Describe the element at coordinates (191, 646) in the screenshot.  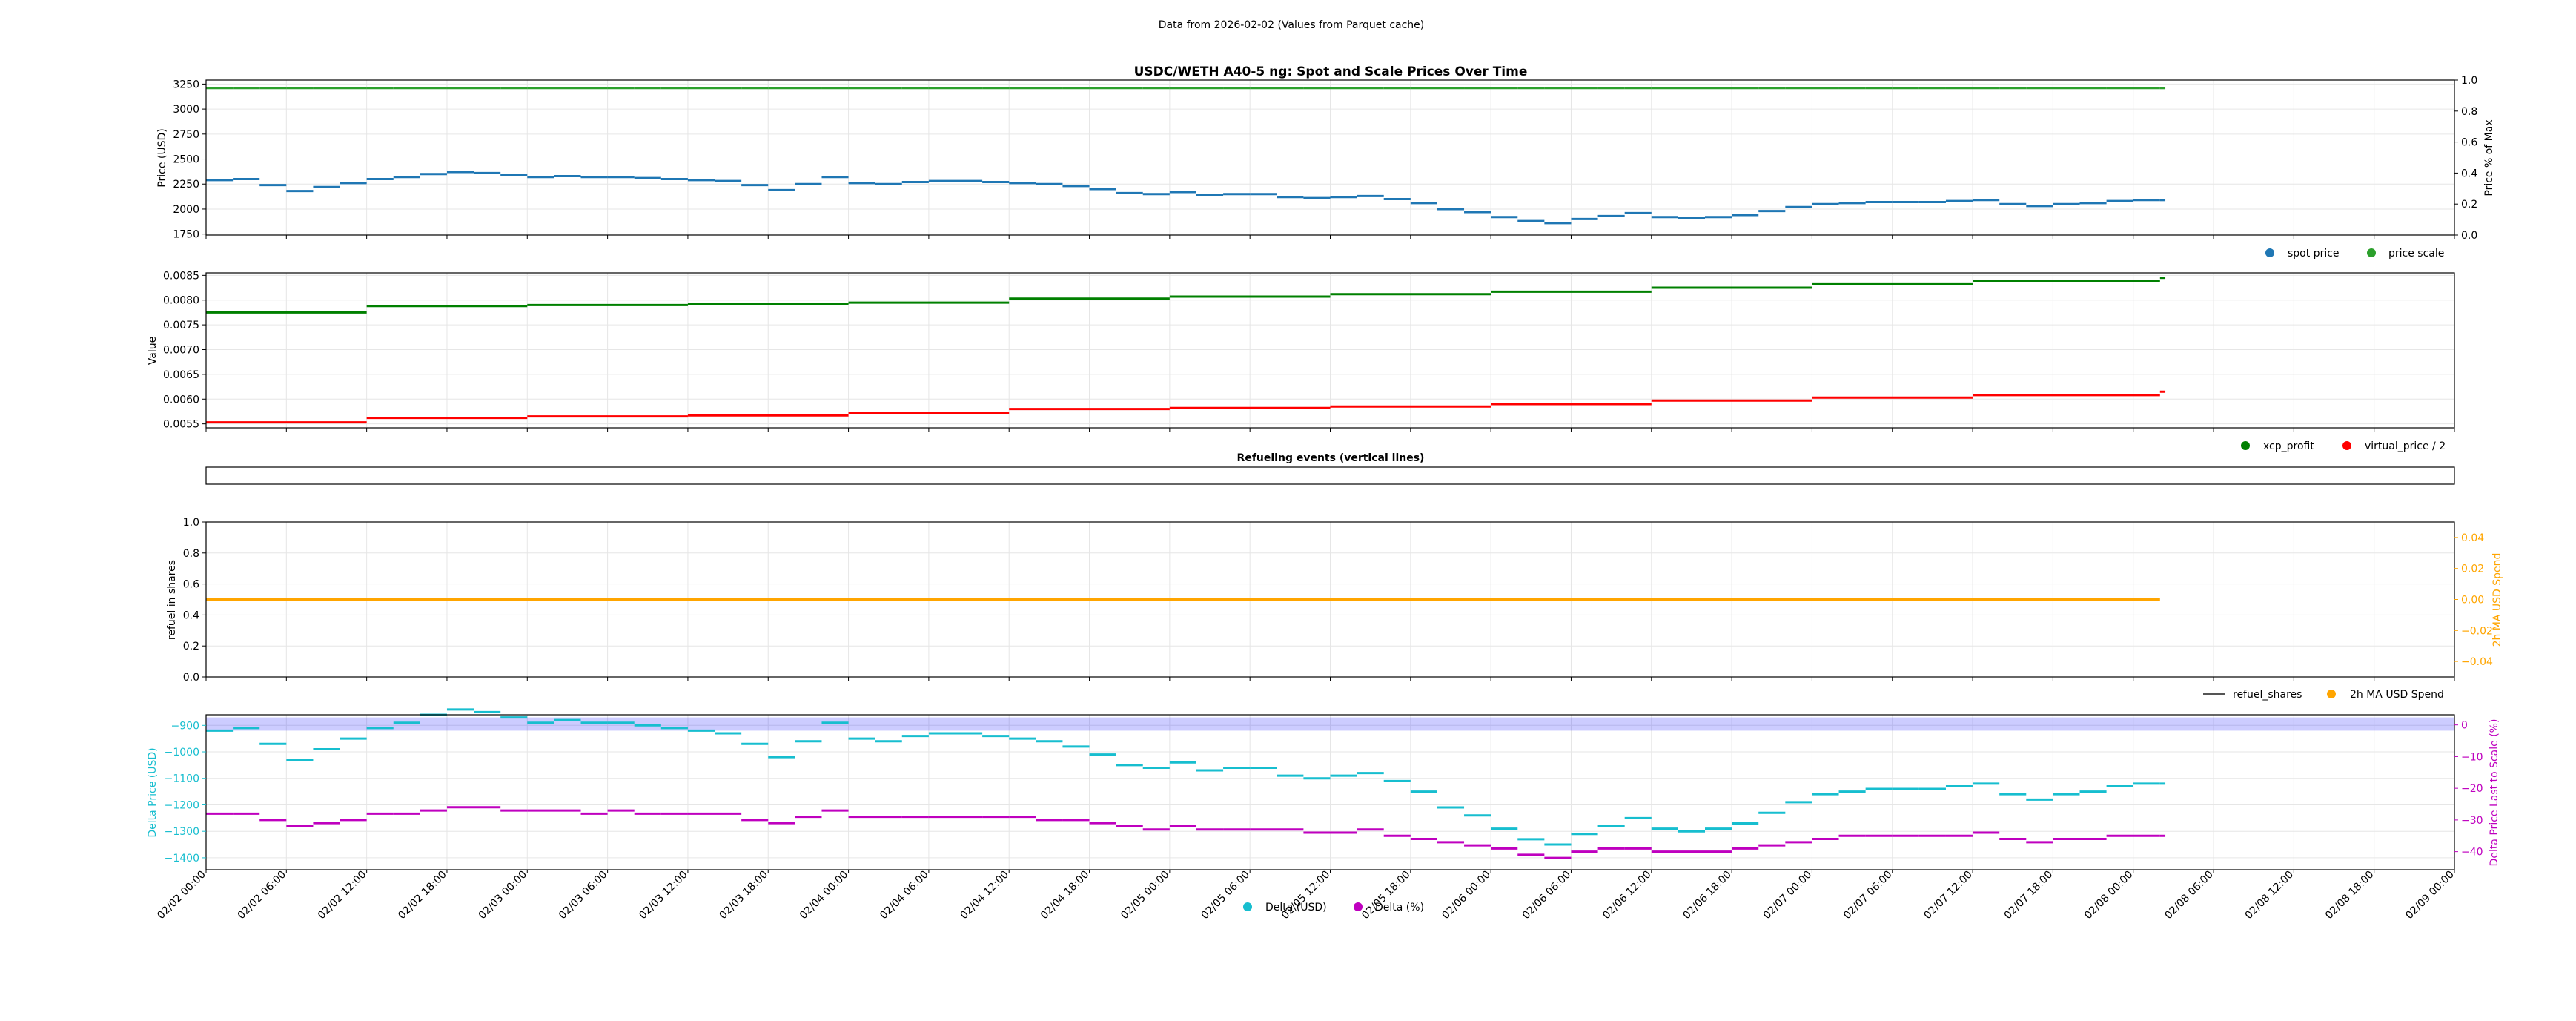
I see `y-tick-label: 0.2` at that location.